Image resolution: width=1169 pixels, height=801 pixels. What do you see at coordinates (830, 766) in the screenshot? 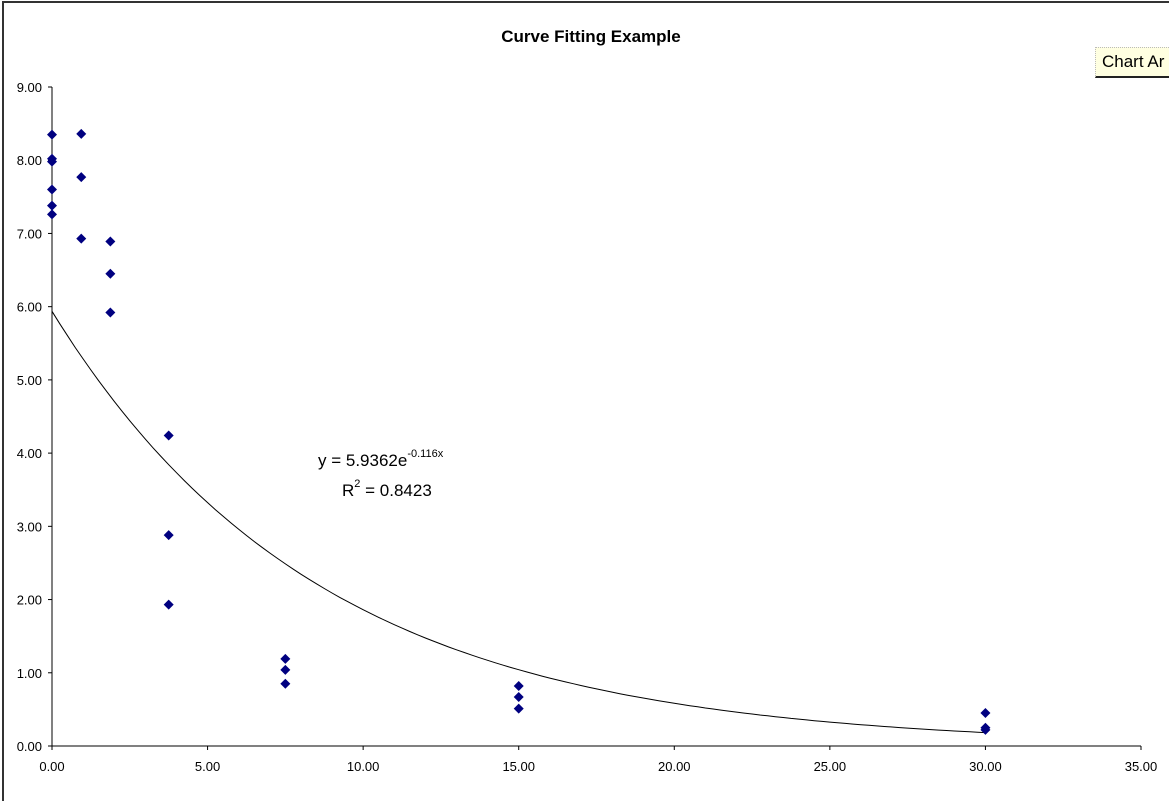
I see `x-tick-label: 25.00` at bounding box center [830, 766].